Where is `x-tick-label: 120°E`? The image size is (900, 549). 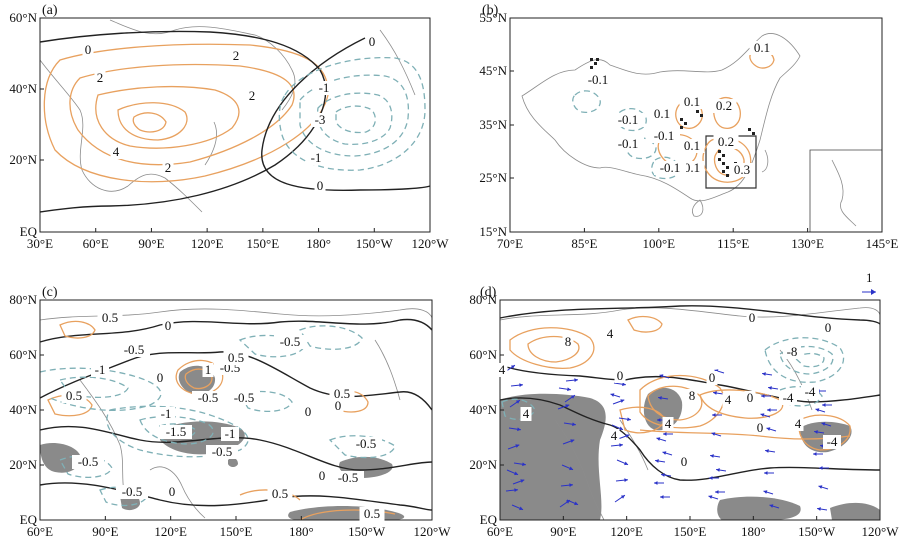 x-tick-label: 120°E is located at coordinates (207, 243).